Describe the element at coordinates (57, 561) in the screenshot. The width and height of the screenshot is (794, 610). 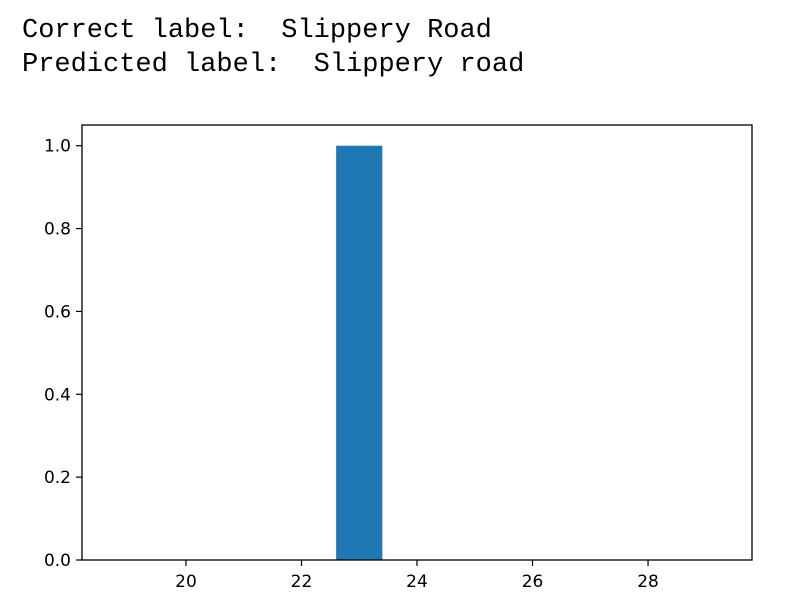
I see `y-tick-label: 0.0` at that location.